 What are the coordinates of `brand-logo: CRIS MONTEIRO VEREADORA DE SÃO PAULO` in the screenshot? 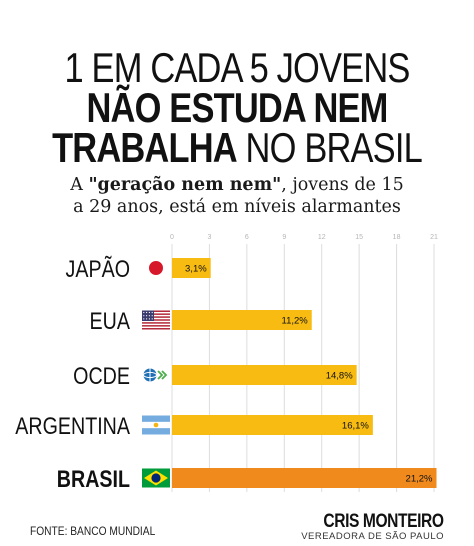 It's located at (370, 527).